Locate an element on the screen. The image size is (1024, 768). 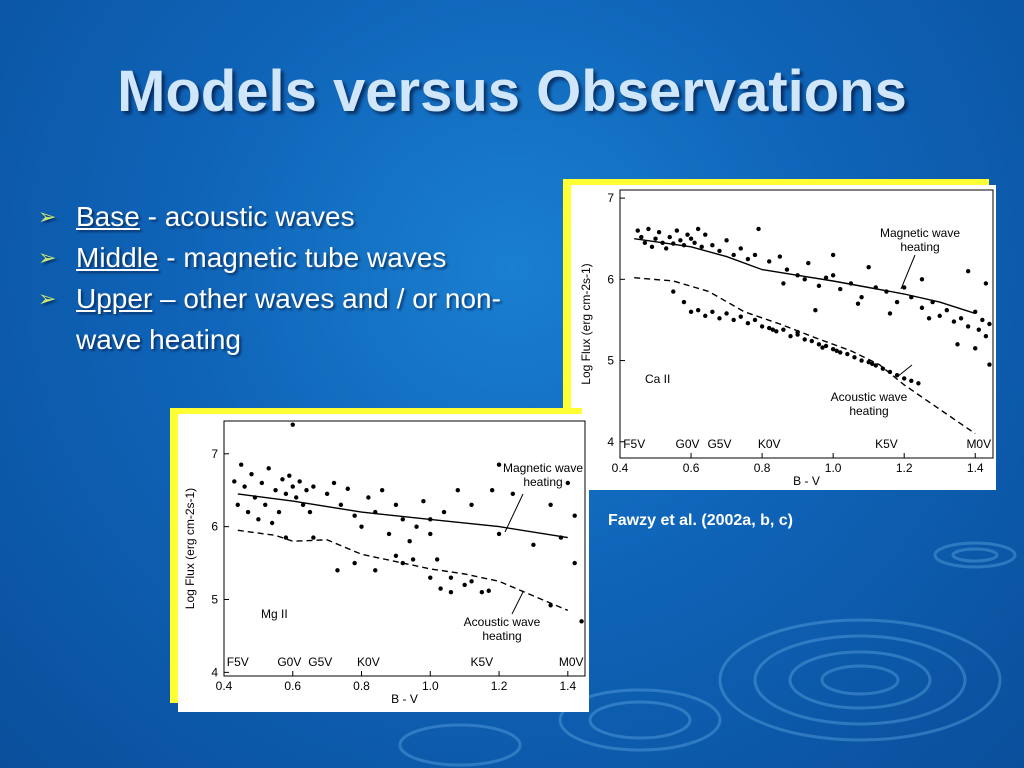
ion-label: Ca II is located at coordinates (657, 379).